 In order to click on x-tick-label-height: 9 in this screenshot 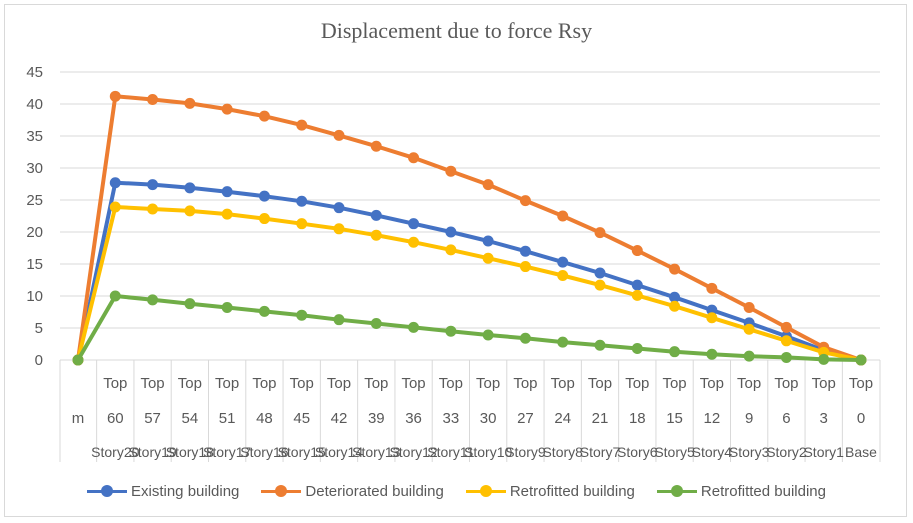, I will do `click(749, 418)`.